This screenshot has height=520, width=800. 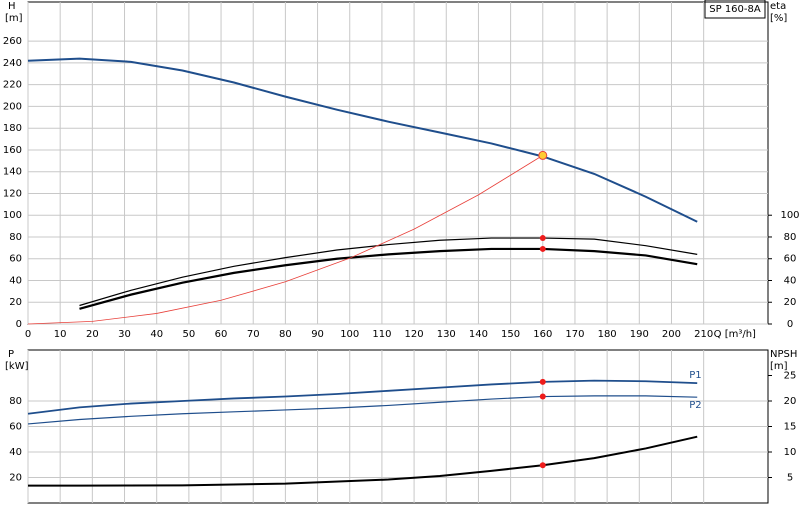 I want to click on y2-tick-label: 60, so click(x=790, y=259).